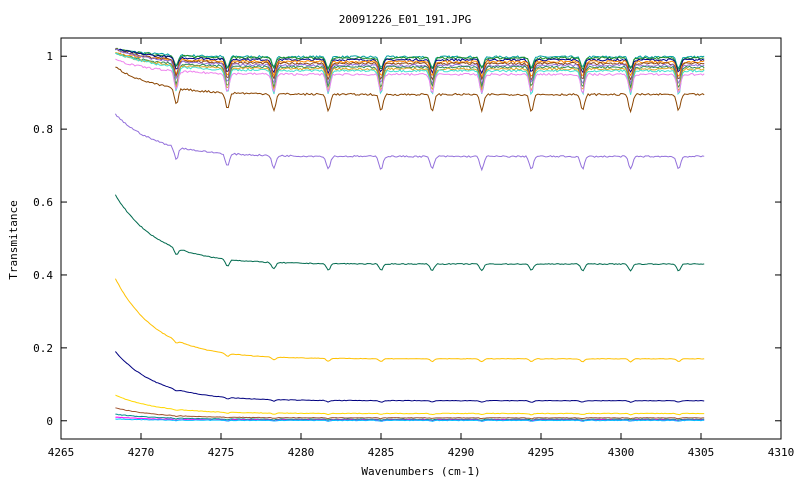 The width and height of the screenshot is (800, 480). What do you see at coordinates (43, 275) in the screenshot?
I see `y-tick-label: 0.4` at bounding box center [43, 275].